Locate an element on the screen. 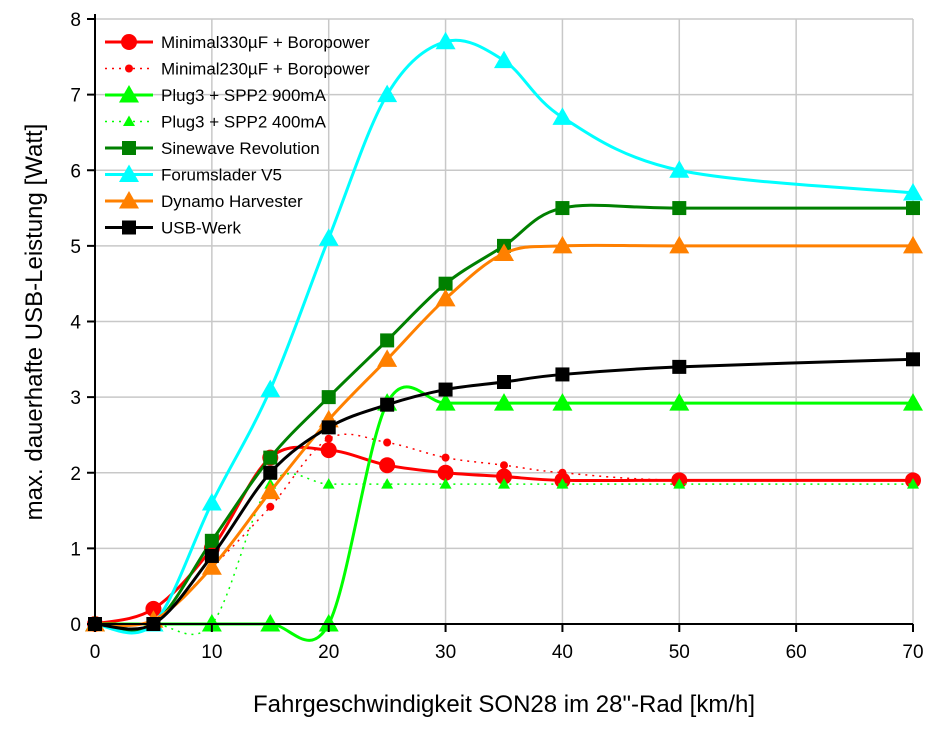  y-tick-label: 2 is located at coordinates (75, 474).